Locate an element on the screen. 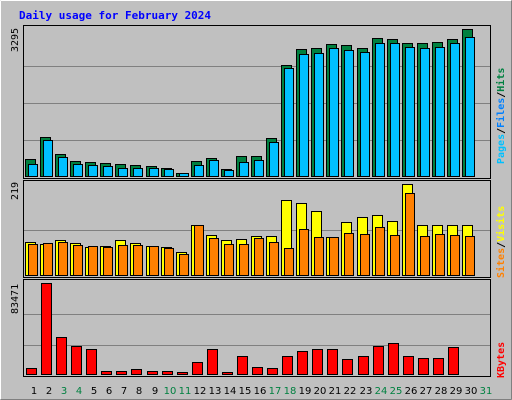 The height and width of the screenshot is (400, 512). x-tick-label: 16 is located at coordinates (260, 391).